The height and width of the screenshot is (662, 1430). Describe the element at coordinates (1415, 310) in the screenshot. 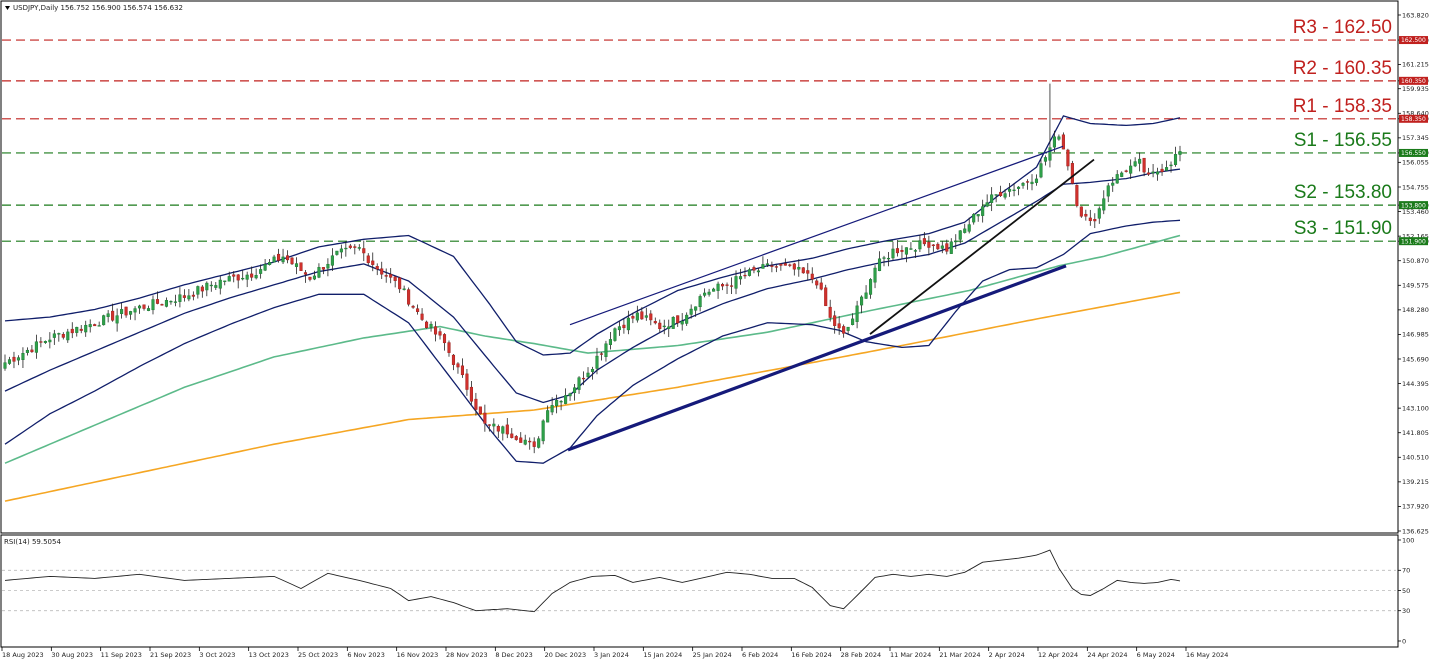

I see `price-tick-label: 148.280` at that location.